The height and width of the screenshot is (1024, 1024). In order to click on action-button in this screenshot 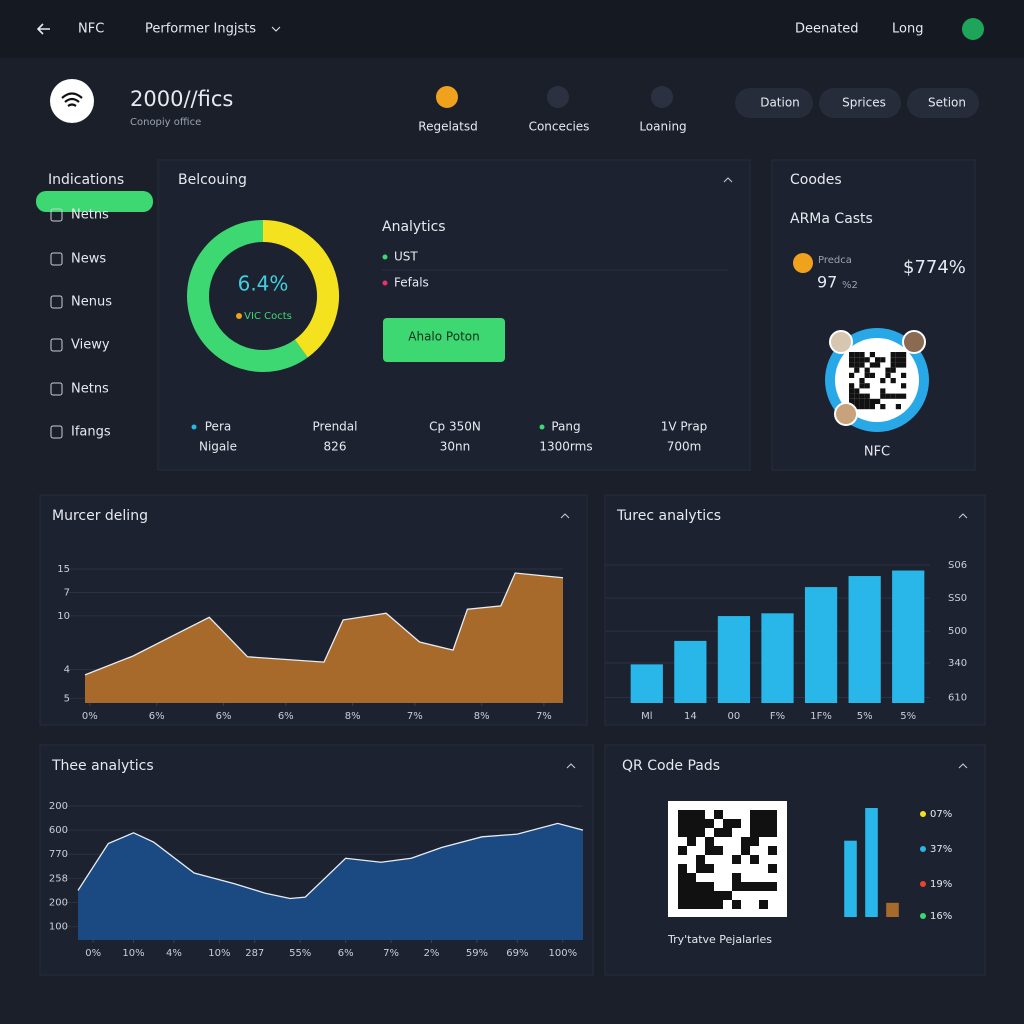, I will do `click(444, 340)`.